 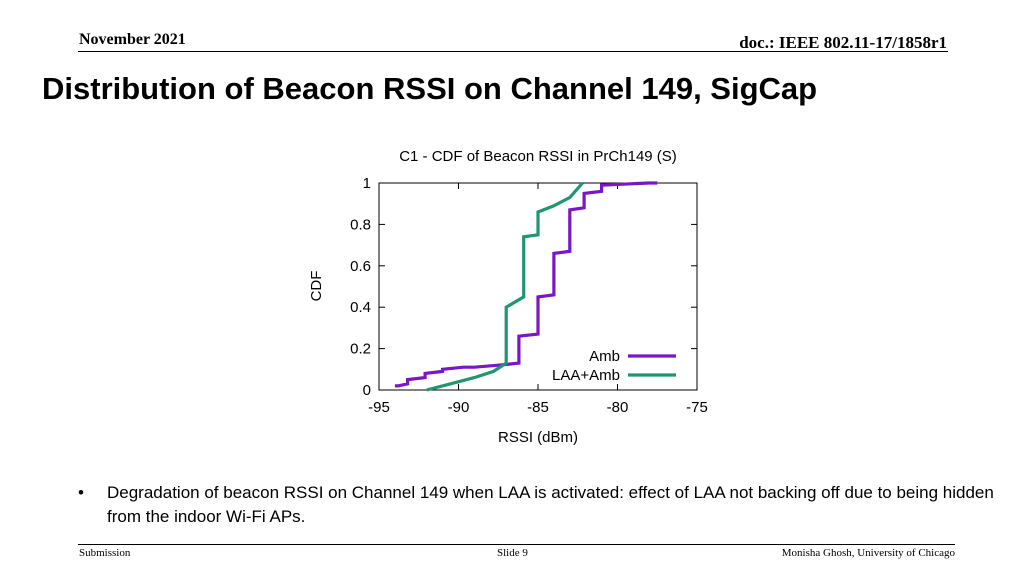 I want to click on chart-legend: Amb LAA+Amb, so click(x=614, y=366).